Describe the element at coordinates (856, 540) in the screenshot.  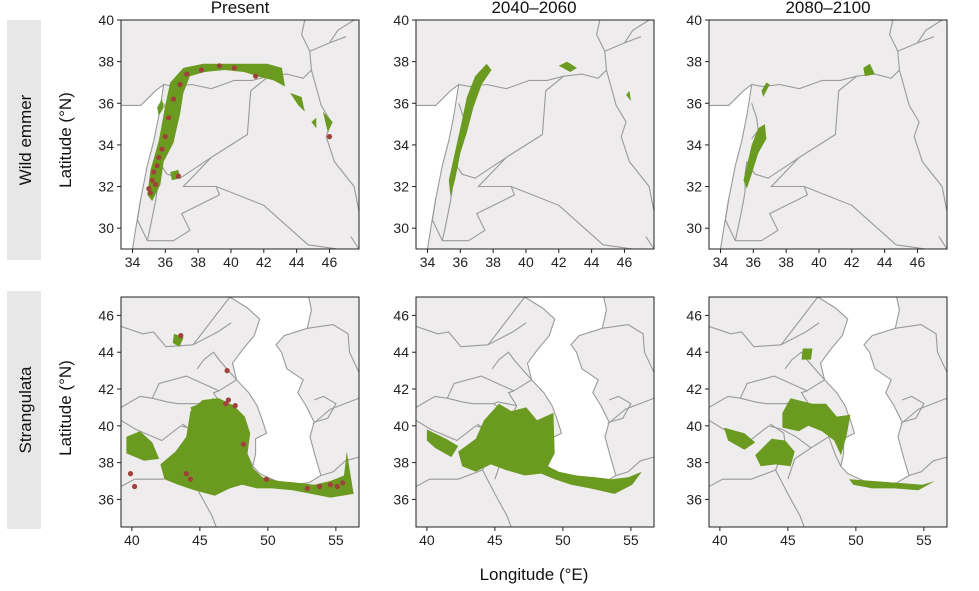
I see `x-tick-label: 50` at that location.